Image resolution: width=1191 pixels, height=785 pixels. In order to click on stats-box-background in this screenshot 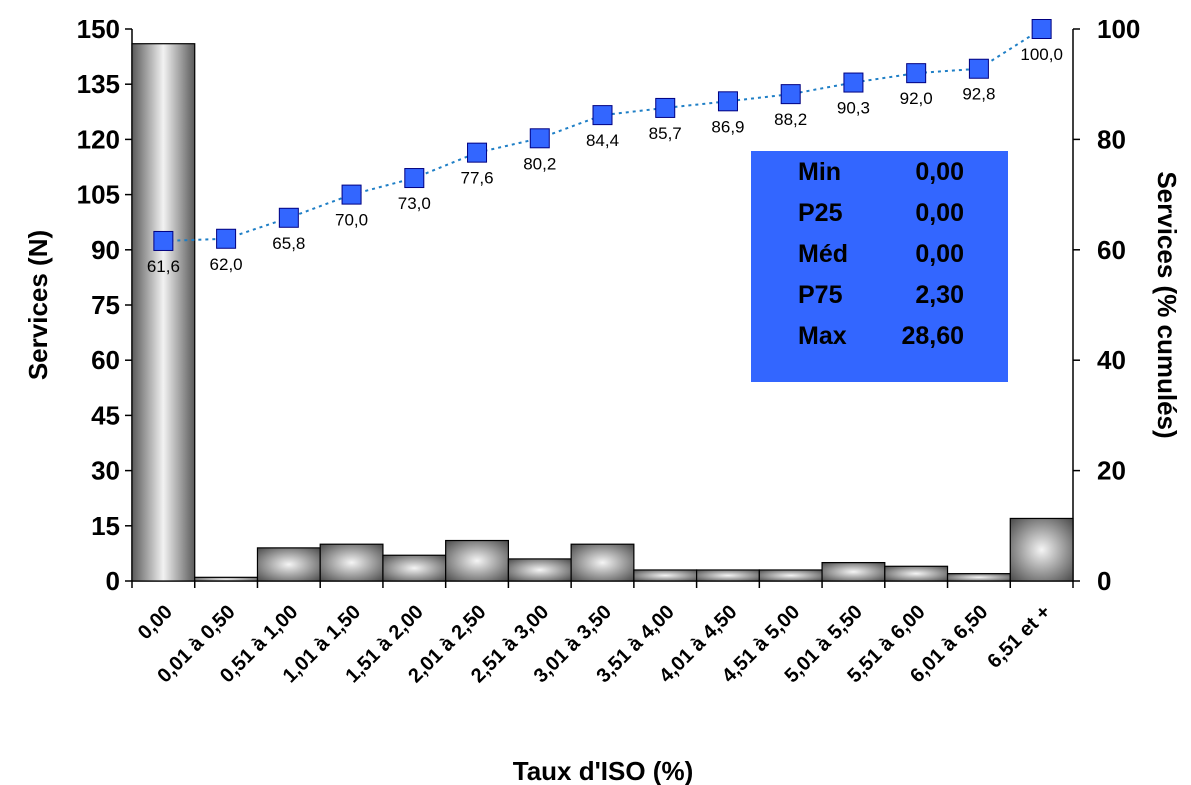, I will do `click(879, 266)`.